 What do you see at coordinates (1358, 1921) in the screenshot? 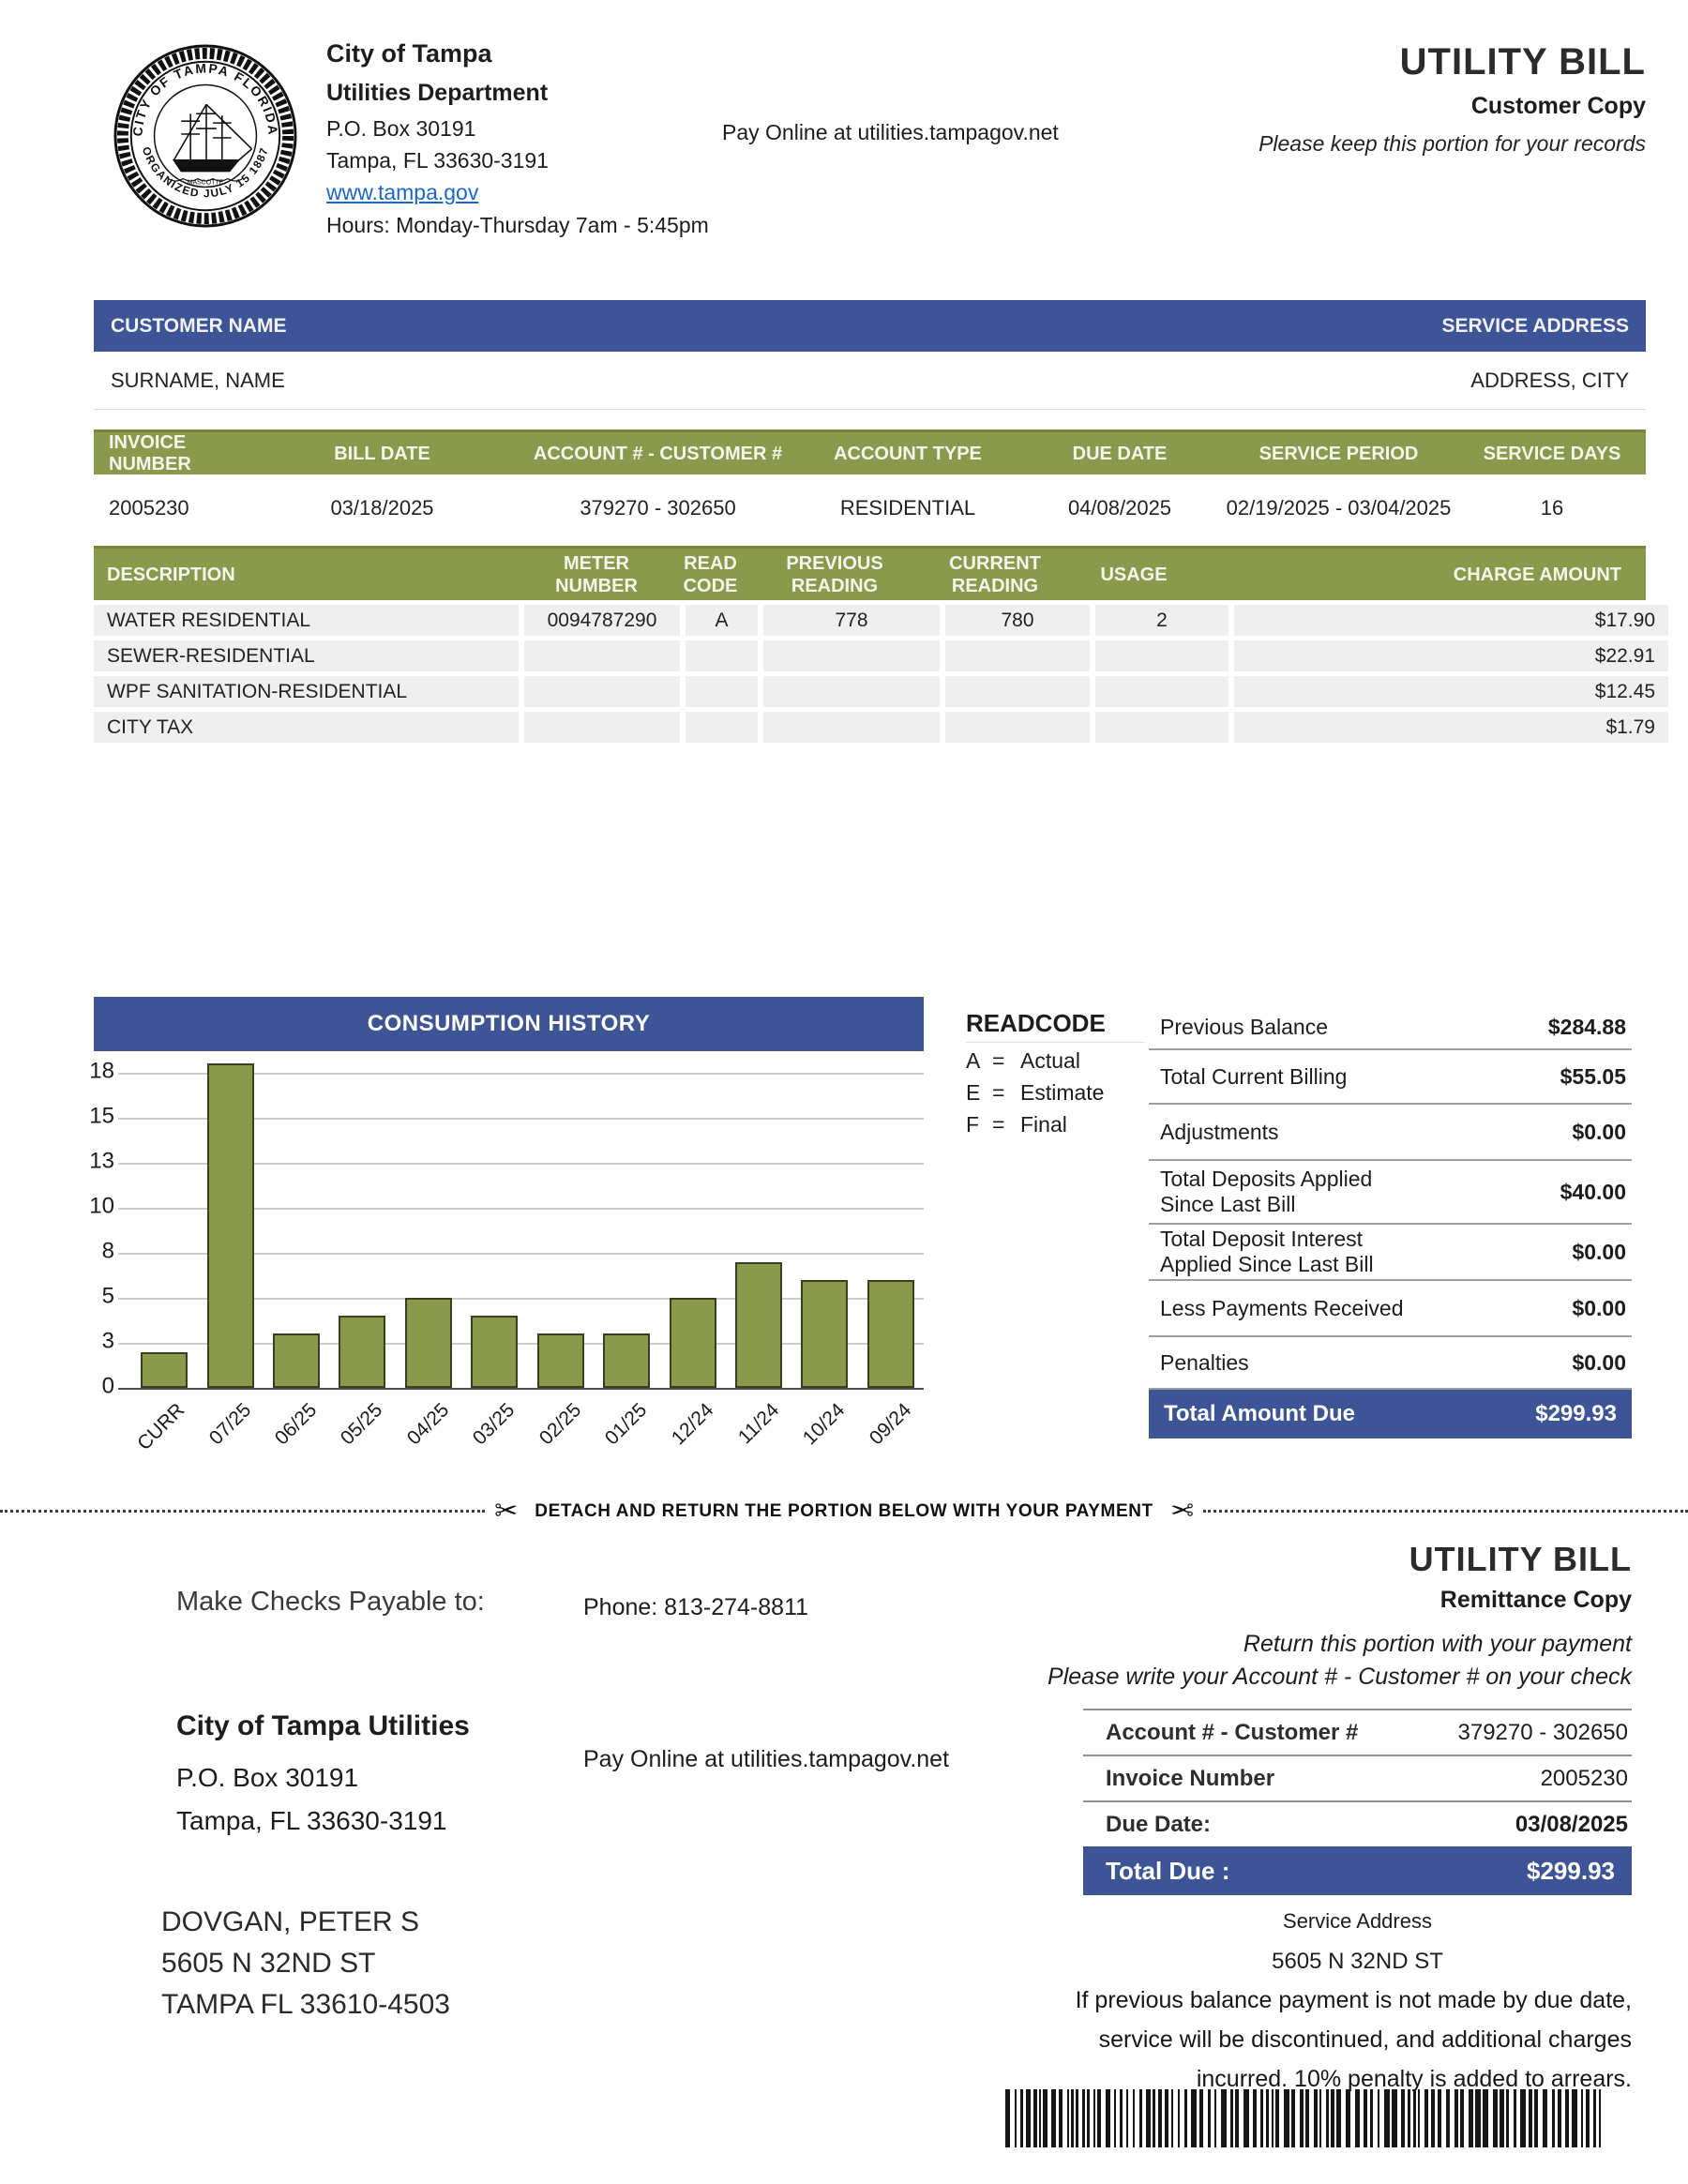
I see `remit-service-address-label: Service Address` at bounding box center [1358, 1921].